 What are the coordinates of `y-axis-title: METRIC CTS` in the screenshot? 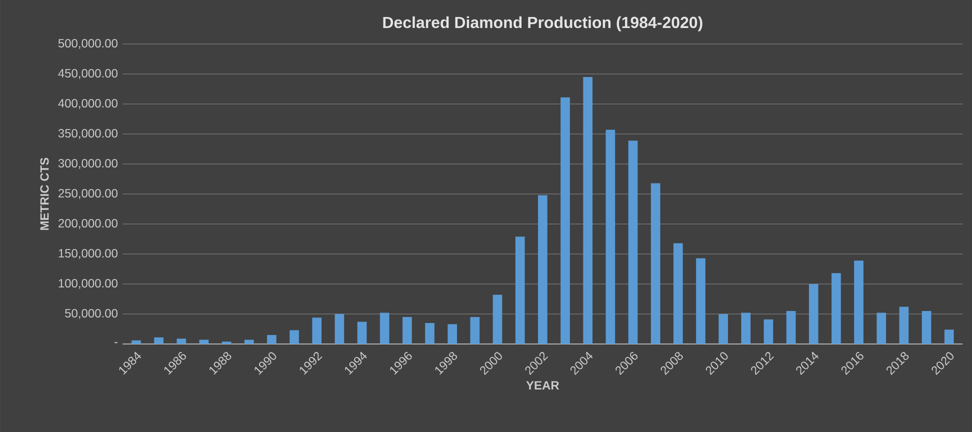 It's located at (44, 194).